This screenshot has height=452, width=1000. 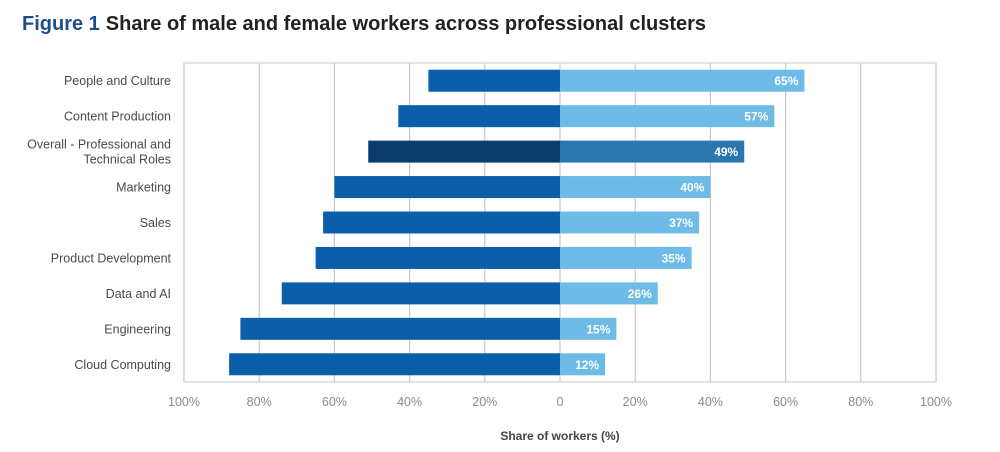 I want to click on data-label: 26%, so click(x=640, y=294).